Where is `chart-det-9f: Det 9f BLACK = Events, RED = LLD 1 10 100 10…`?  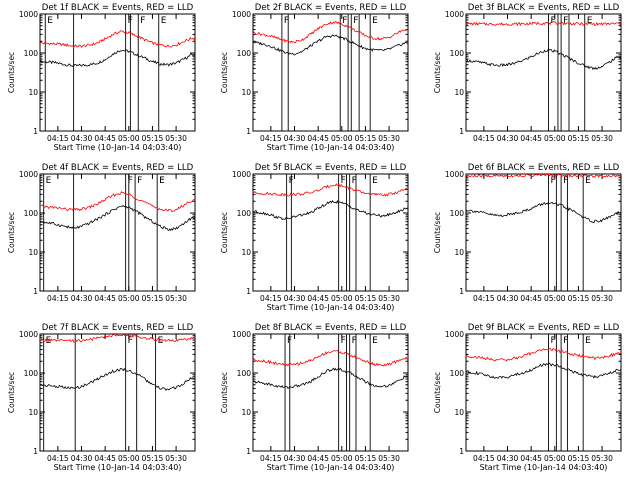
chart-det-9f: Det 9f BLACK = Events, RED = LLD 1 10 100 10… is located at coordinates (527, 397).